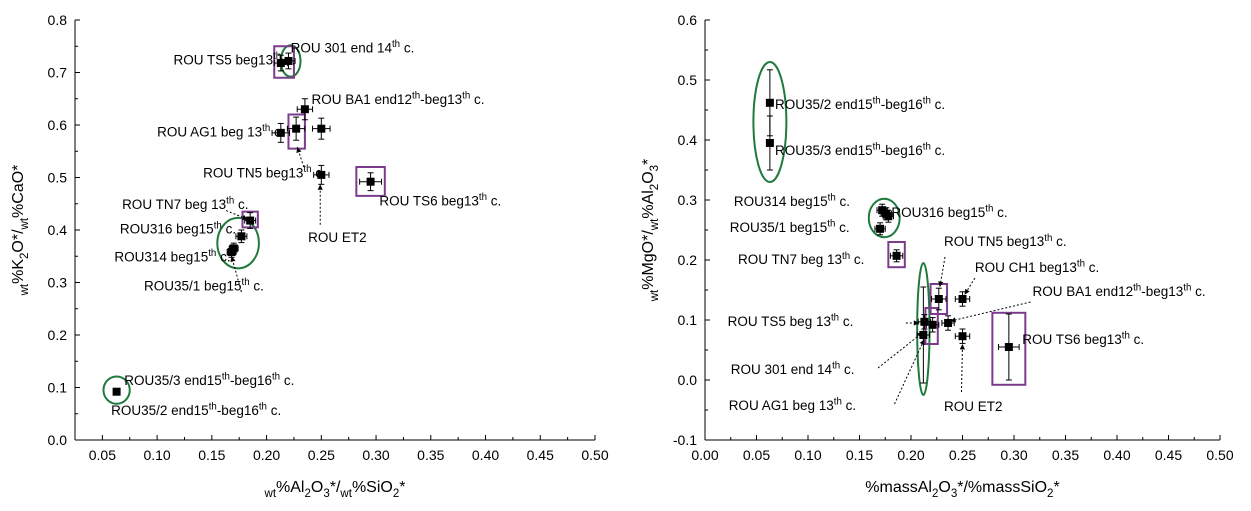  What do you see at coordinates (58, 283) in the screenshot?
I see `y-tick-label: 0.3` at bounding box center [58, 283].